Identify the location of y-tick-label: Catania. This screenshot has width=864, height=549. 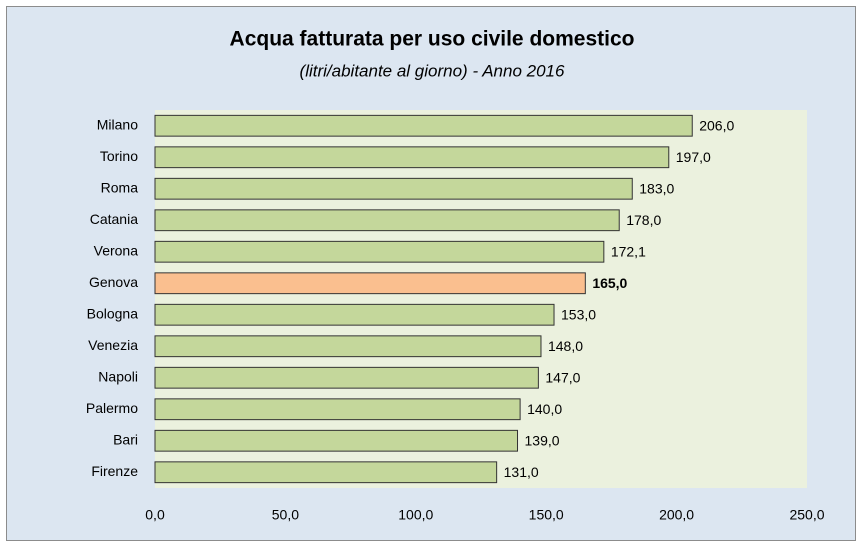
(114, 219).